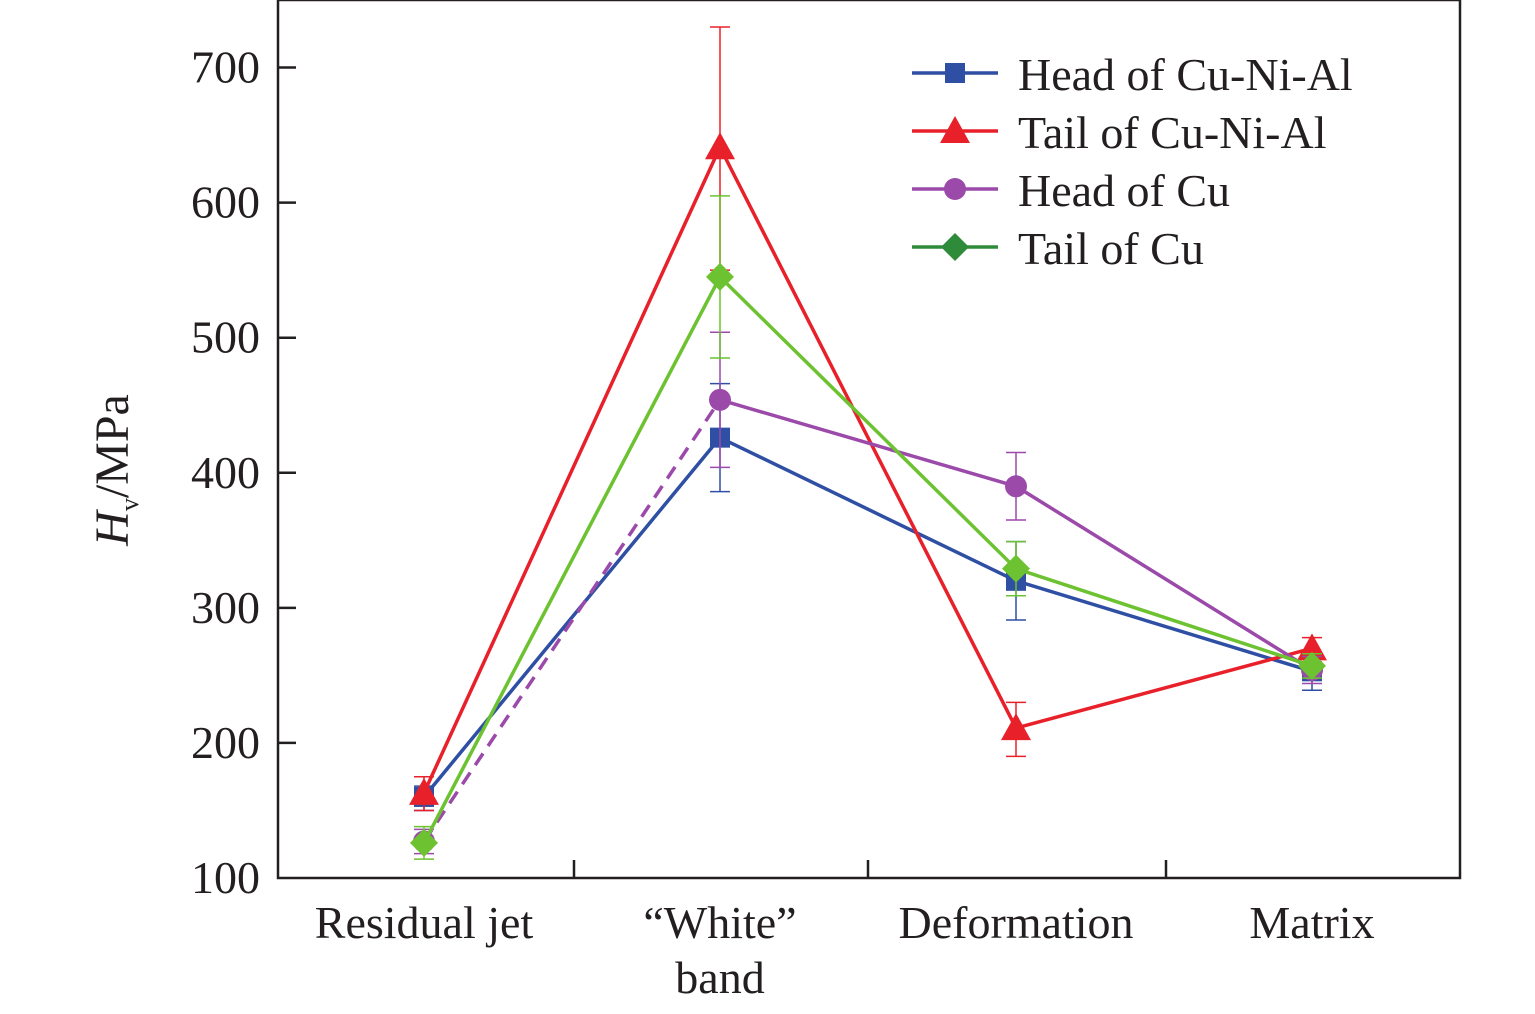  What do you see at coordinates (1111, 248) in the screenshot?
I see `legend-label-3: Tail of Cu` at bounding box center [1111, 248].